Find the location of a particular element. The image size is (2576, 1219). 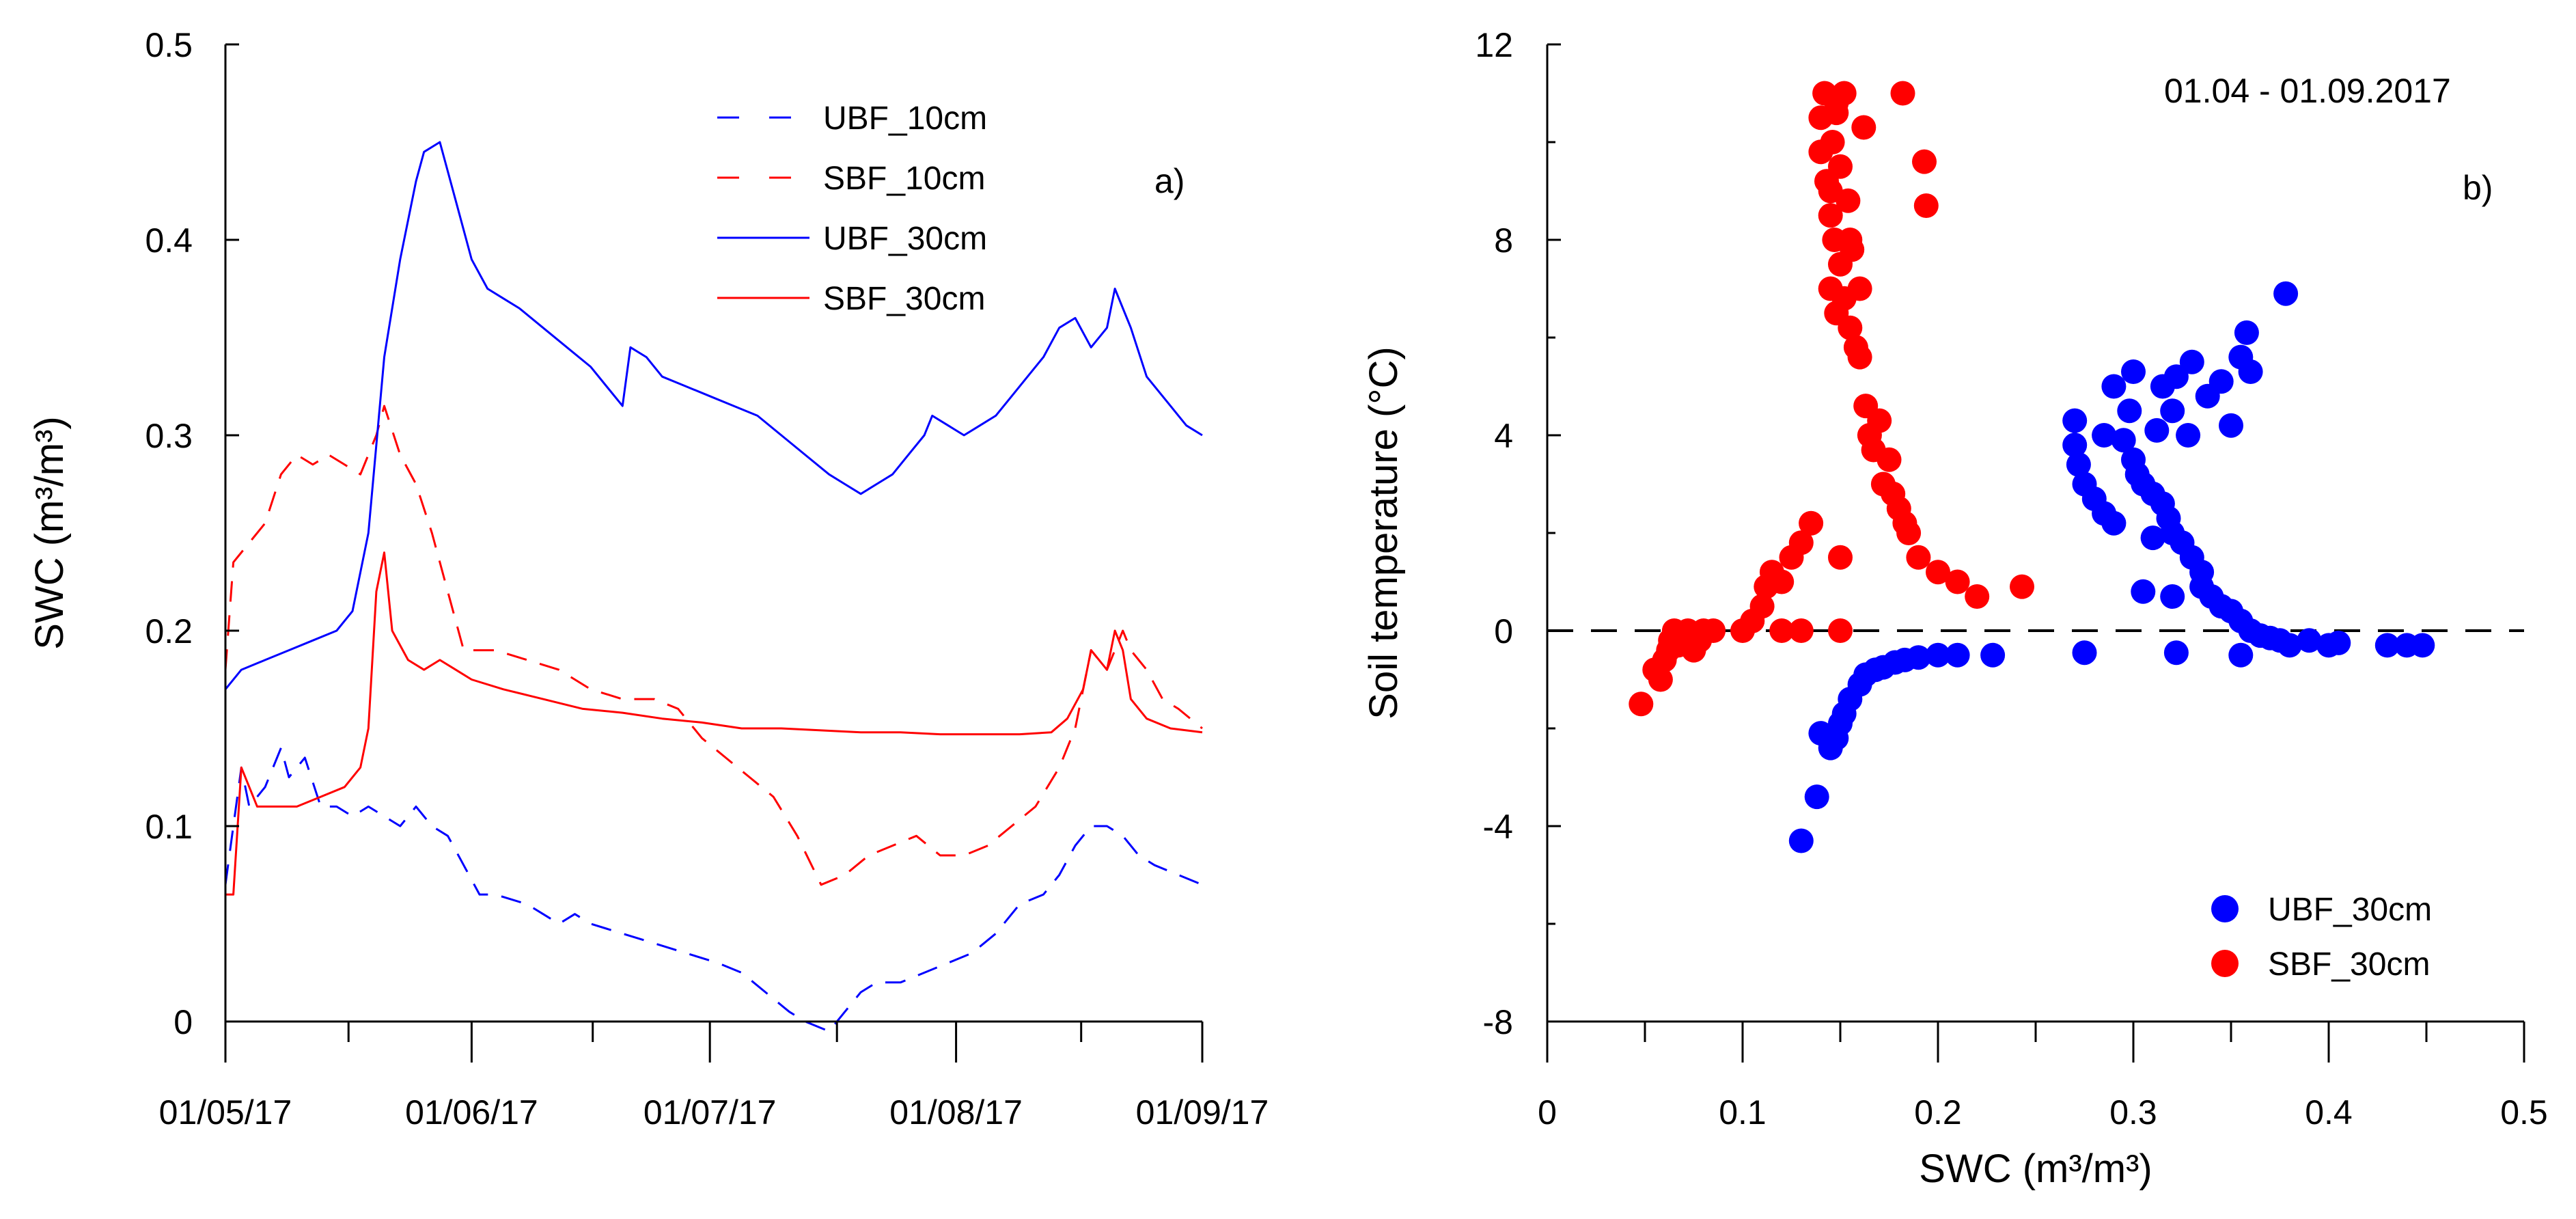

panel-a-x-tick-label: 01/08/17 is located at coordinates (956, 1112).